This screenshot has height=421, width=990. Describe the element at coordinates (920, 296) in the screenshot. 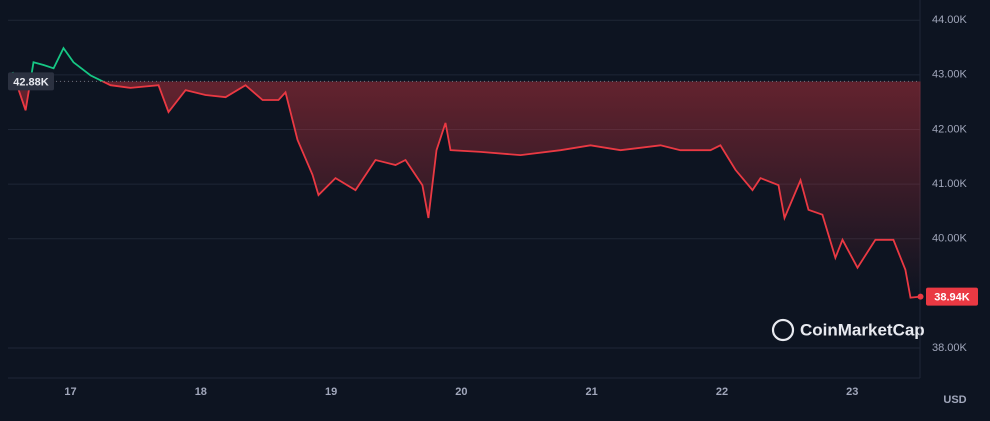

I see `last-point` at that location.